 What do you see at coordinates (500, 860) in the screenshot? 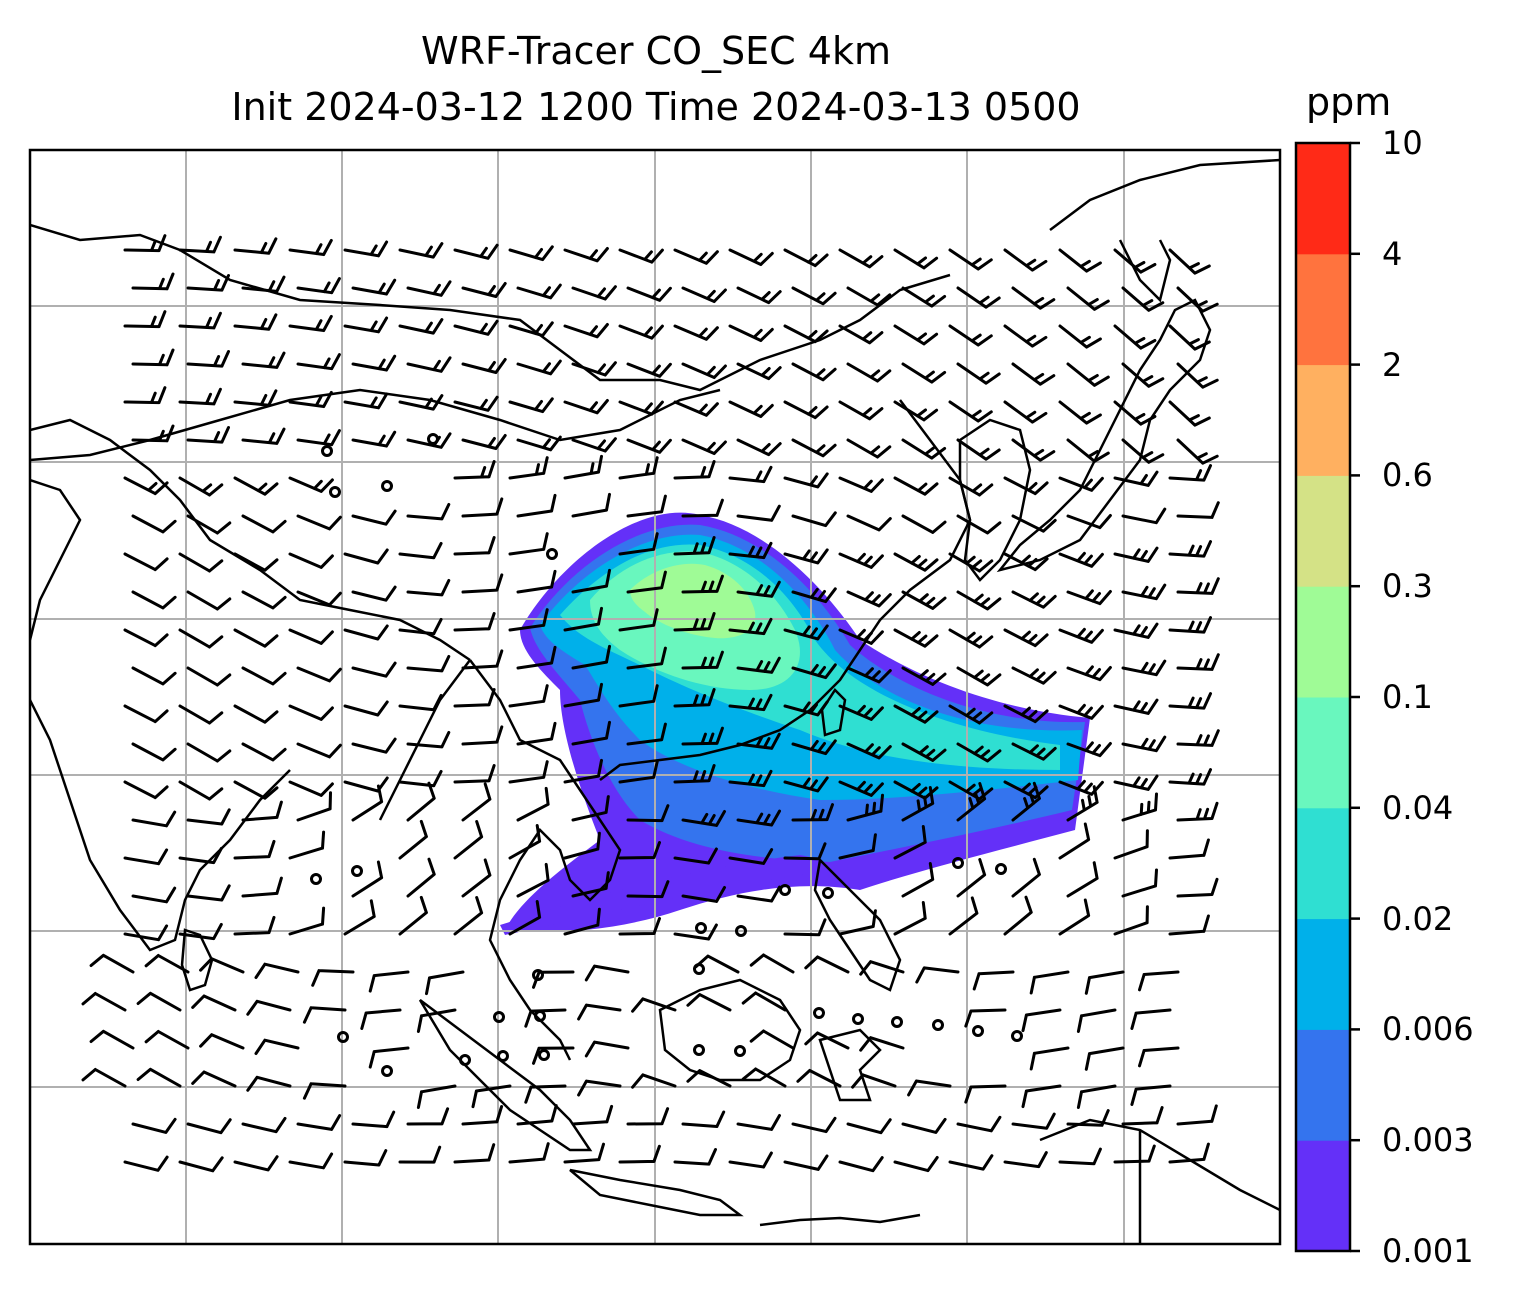
I see `indochina` at bounding box center [500, 860].